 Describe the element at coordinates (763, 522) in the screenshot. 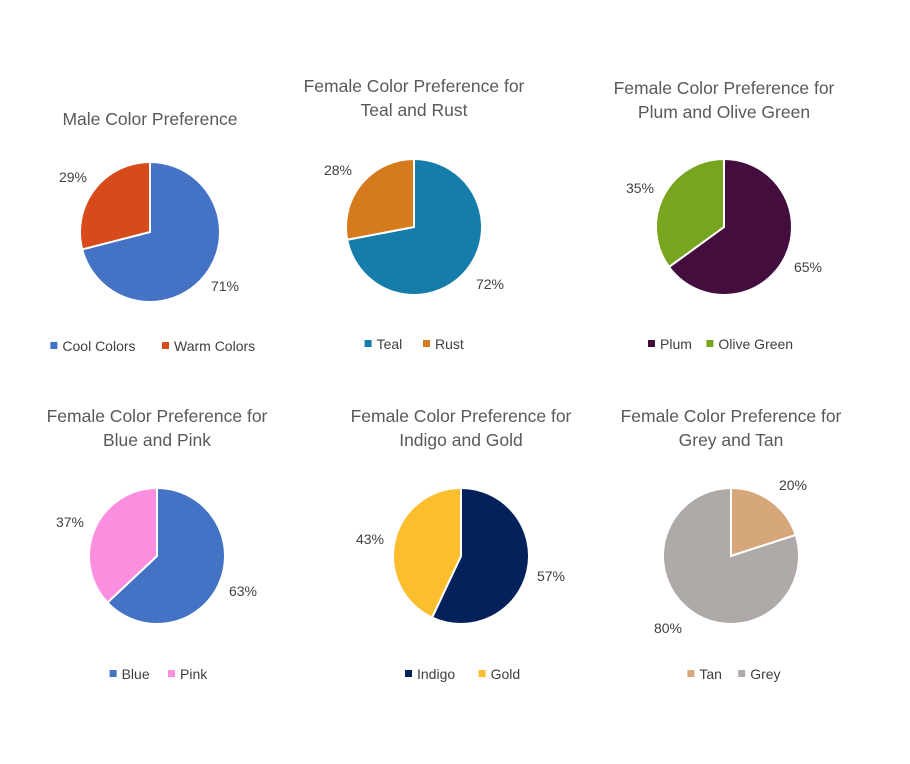

I see `pie-slice-tan` at that location.